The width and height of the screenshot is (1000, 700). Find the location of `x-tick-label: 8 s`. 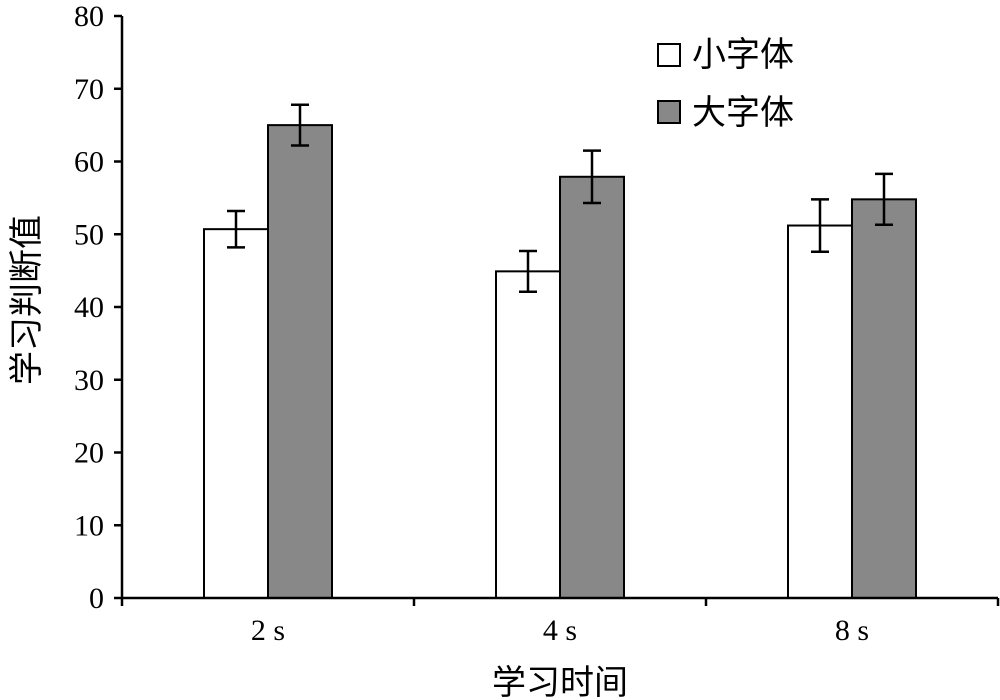

x-tick-label: 8 s is located at coordinates (852, 630).